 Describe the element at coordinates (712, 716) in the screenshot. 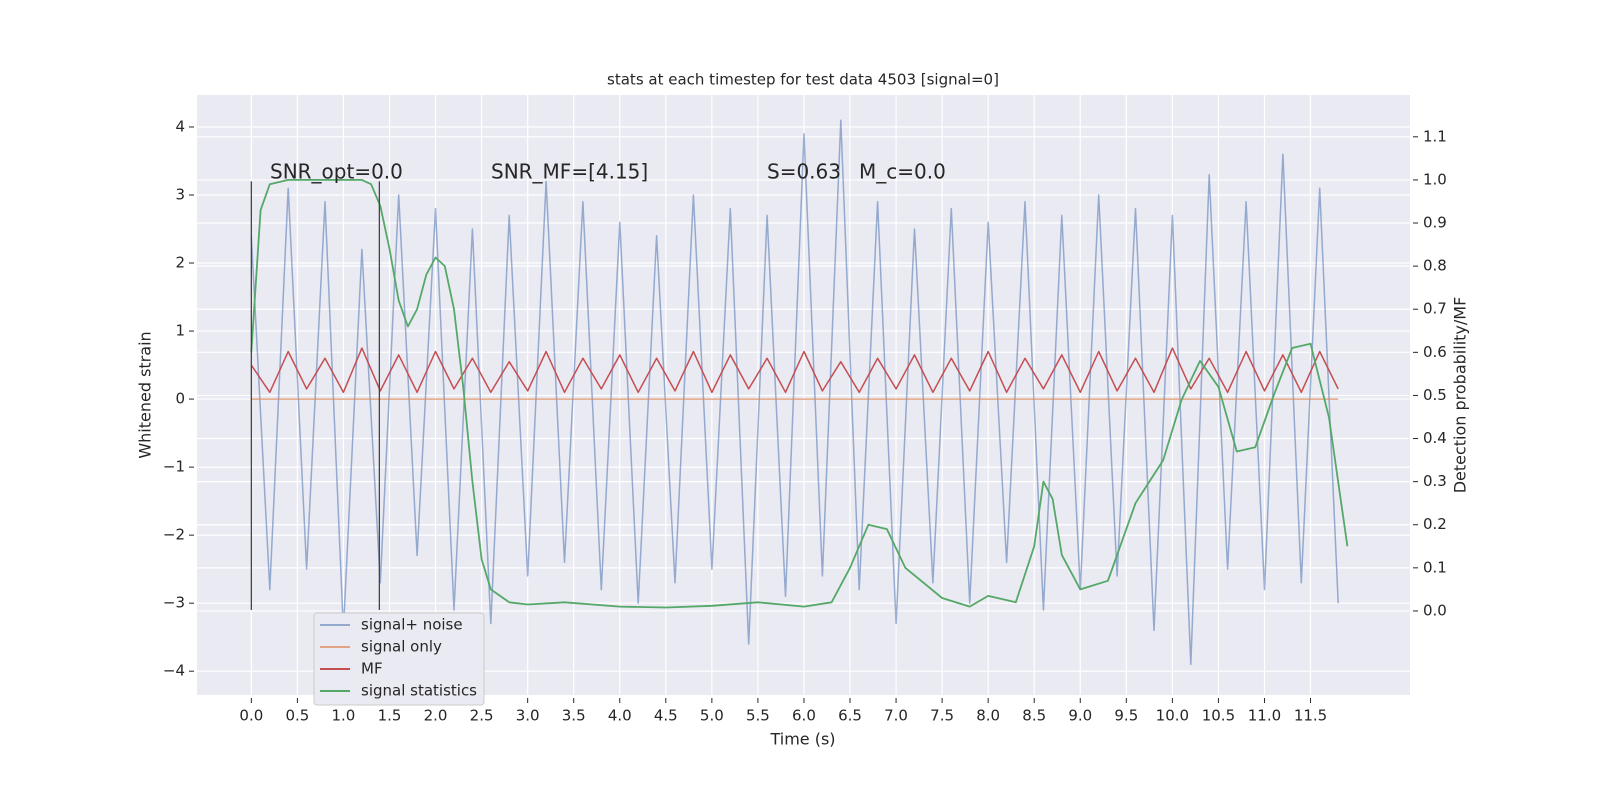

I see `x-tick-label: 5.0` at that location.